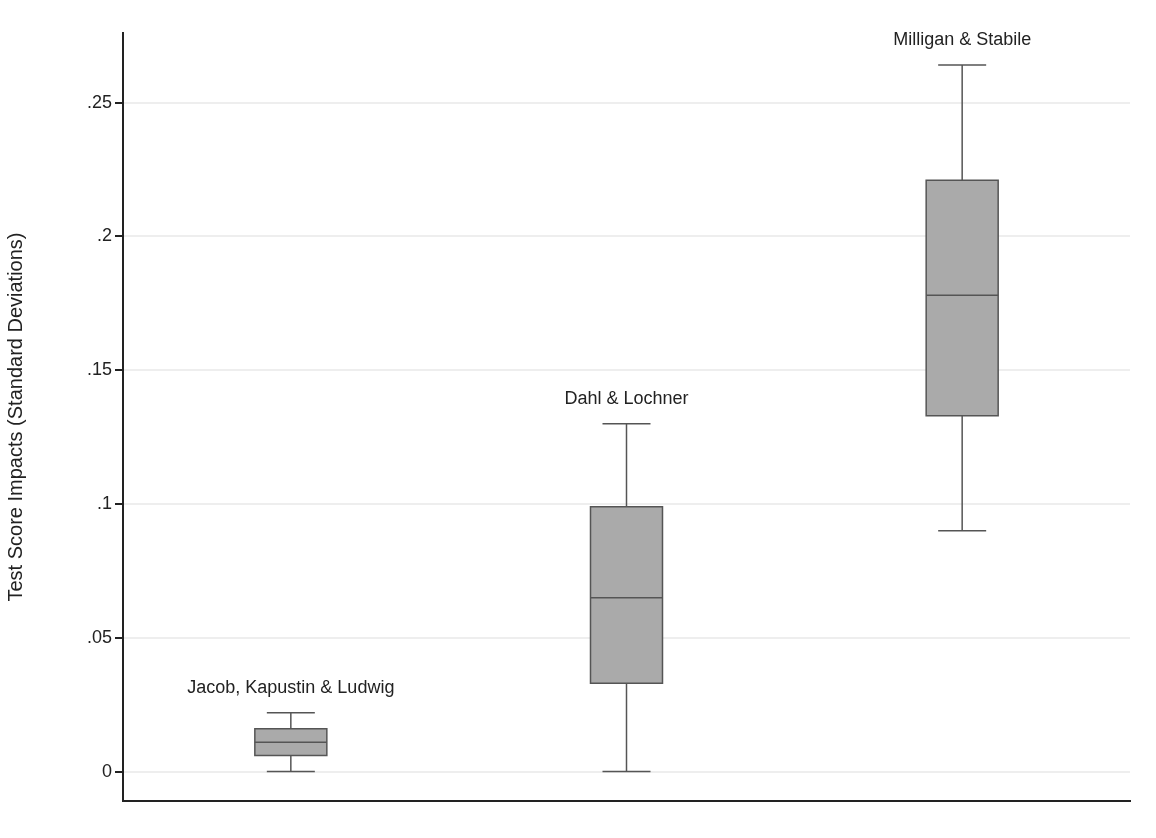 The image size is (1156, 838). What do you see at coordinates (104, 502) in the screenshot?
I see `y-tick-label: .1` at bounding box center [104, 502].